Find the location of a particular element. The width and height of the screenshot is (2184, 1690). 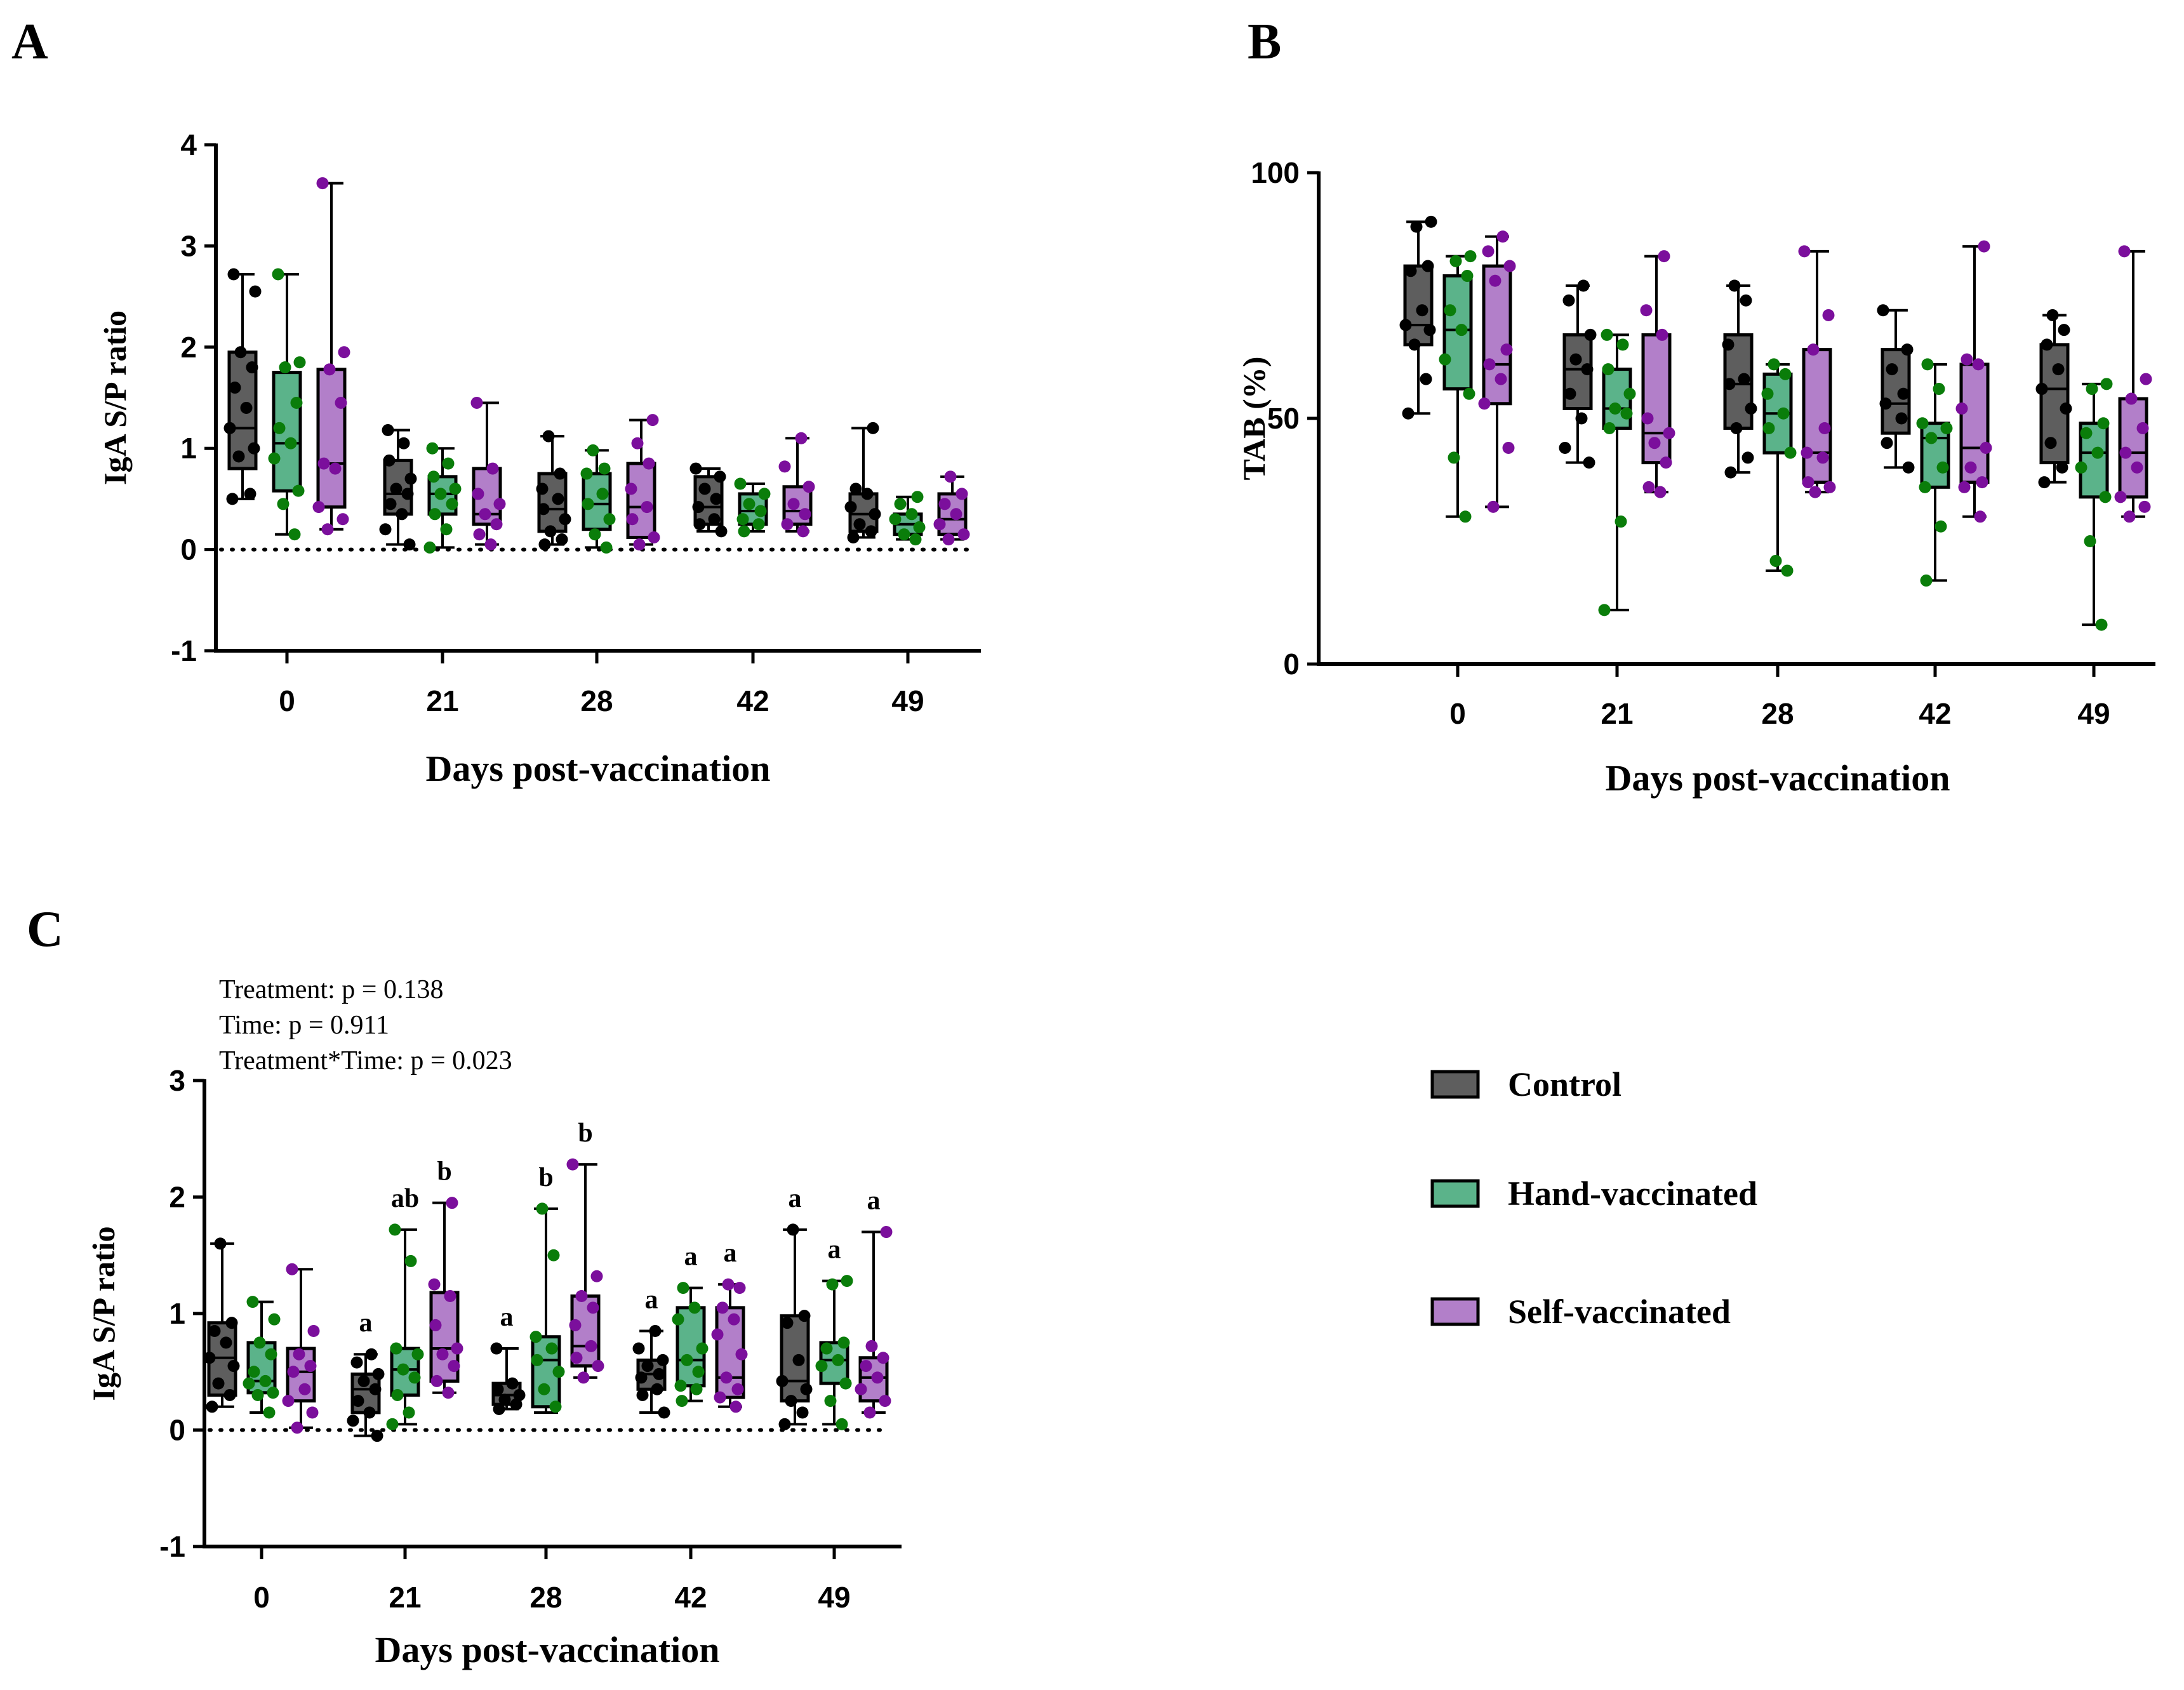

y-tick-label-b: 100 is located at coordinates (1275, 172).